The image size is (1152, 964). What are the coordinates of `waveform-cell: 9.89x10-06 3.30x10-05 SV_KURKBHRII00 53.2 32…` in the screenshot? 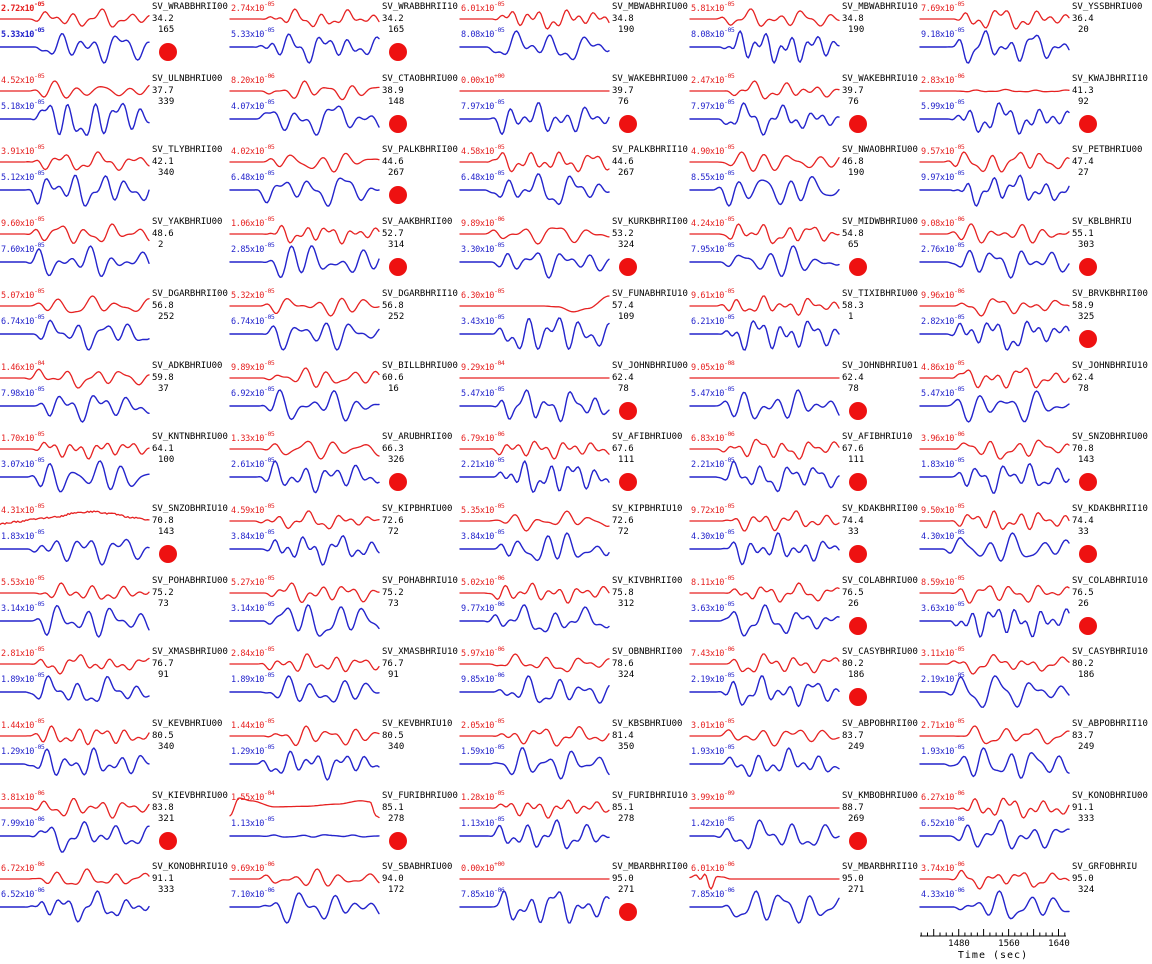 It's located at (574, 251).